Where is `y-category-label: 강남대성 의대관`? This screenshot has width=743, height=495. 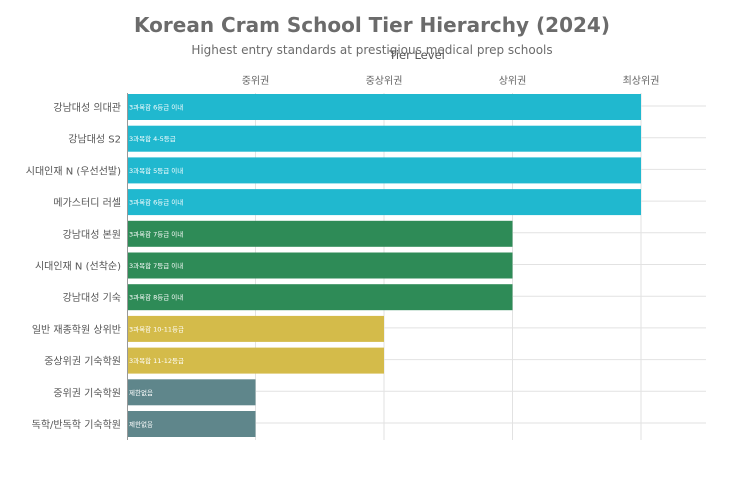 y-category-label: 강남대성 의대관 is located at coordinates (87, 108).